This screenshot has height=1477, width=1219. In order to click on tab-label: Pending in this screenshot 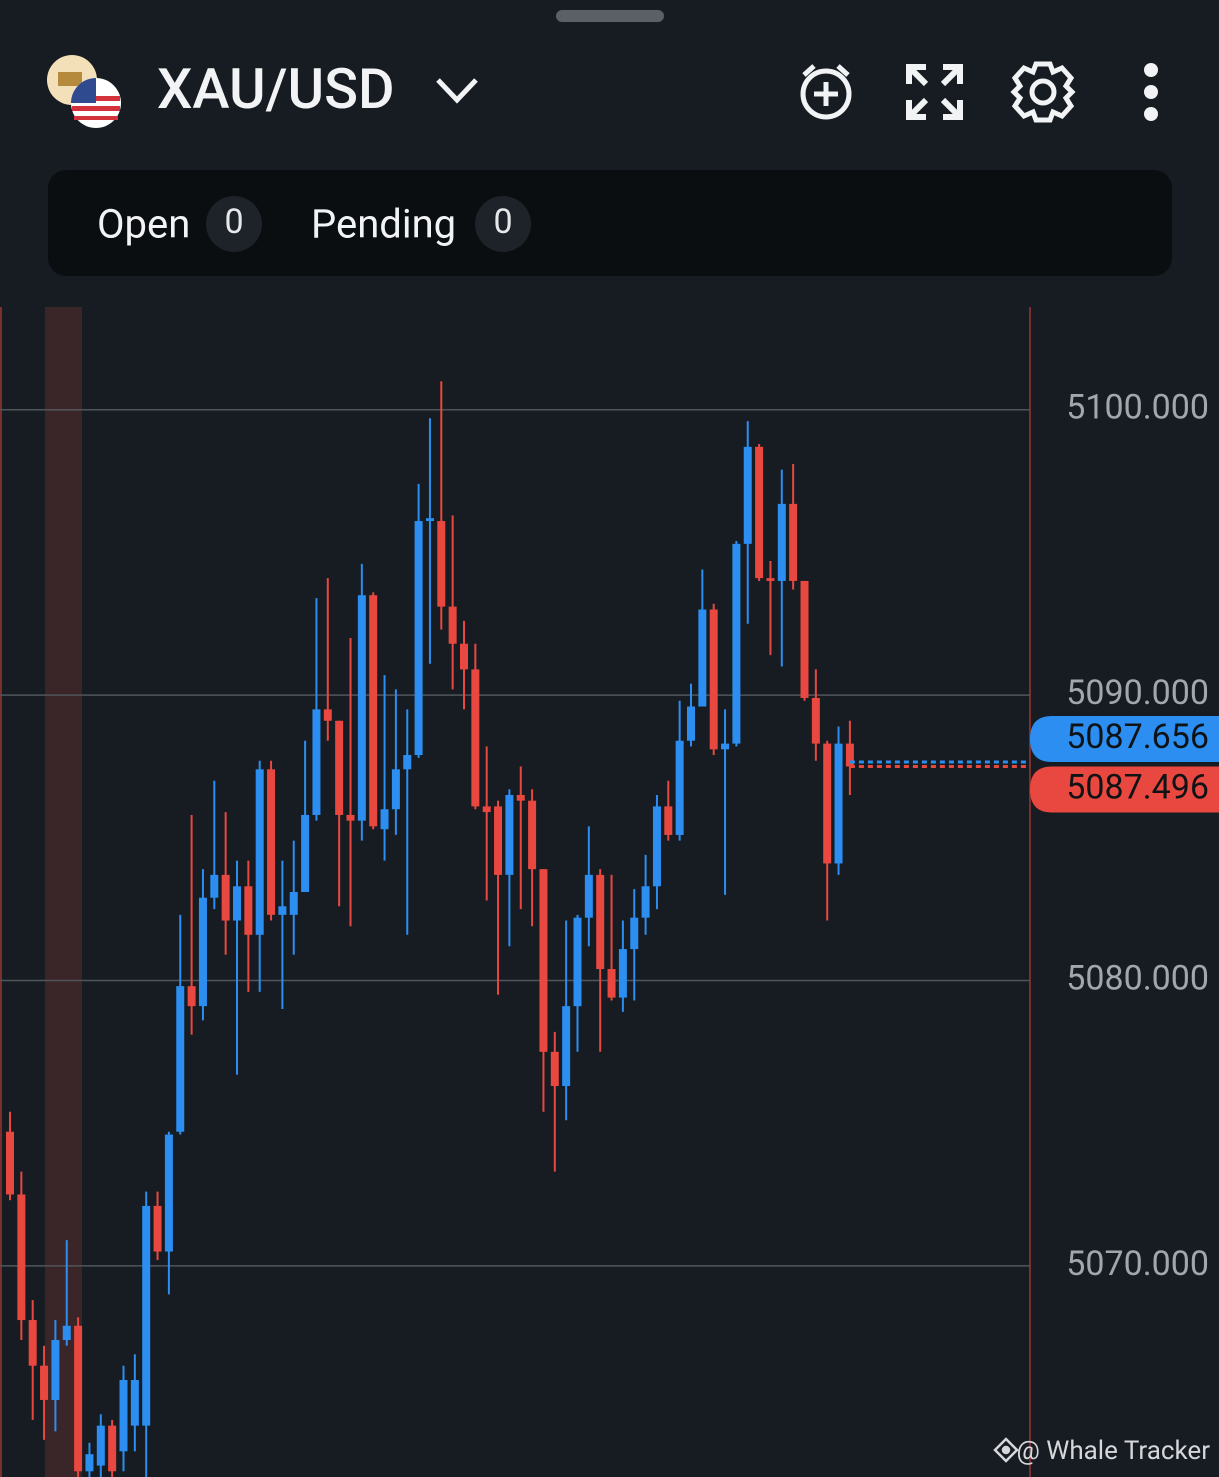, I will do `click(383, 224)`.